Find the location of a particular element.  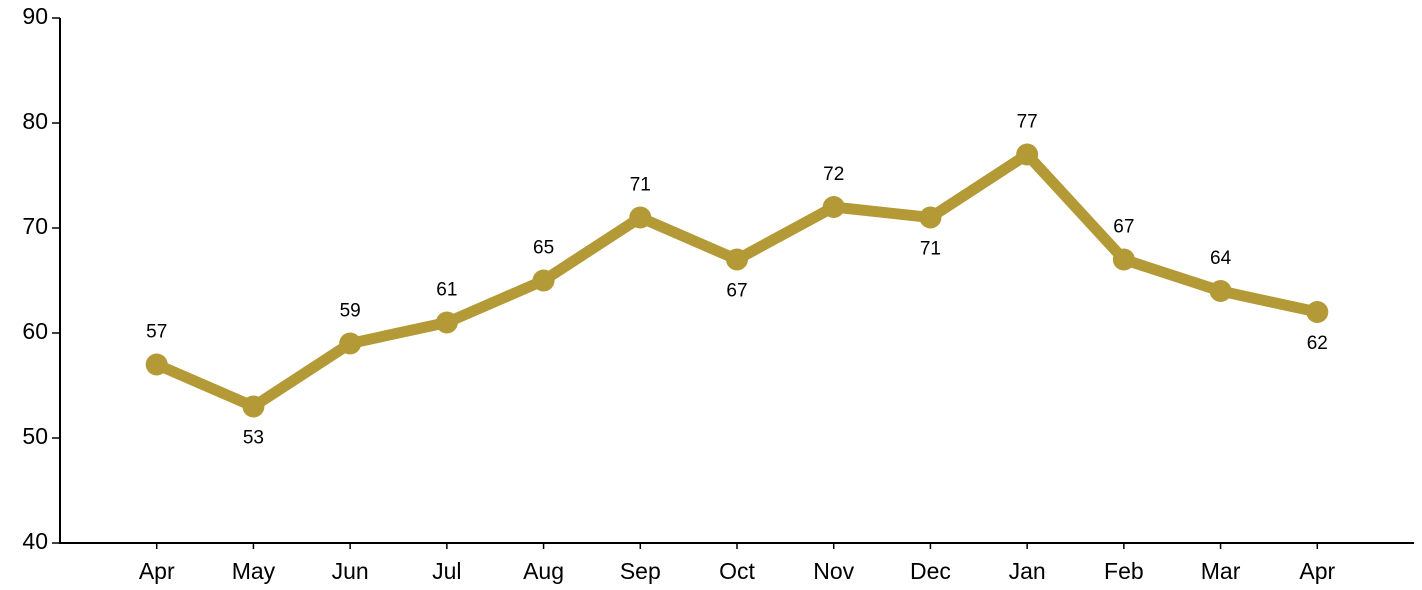

data-label: 65 is located at coordinates (543, 248).